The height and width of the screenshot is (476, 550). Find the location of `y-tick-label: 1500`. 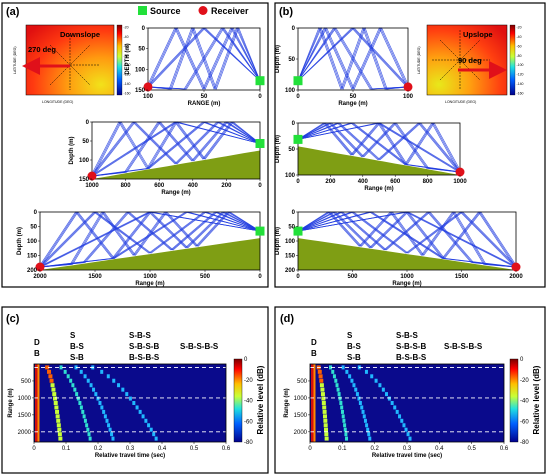

y-tick-label: 1500 is located at coordinates (25, 416).